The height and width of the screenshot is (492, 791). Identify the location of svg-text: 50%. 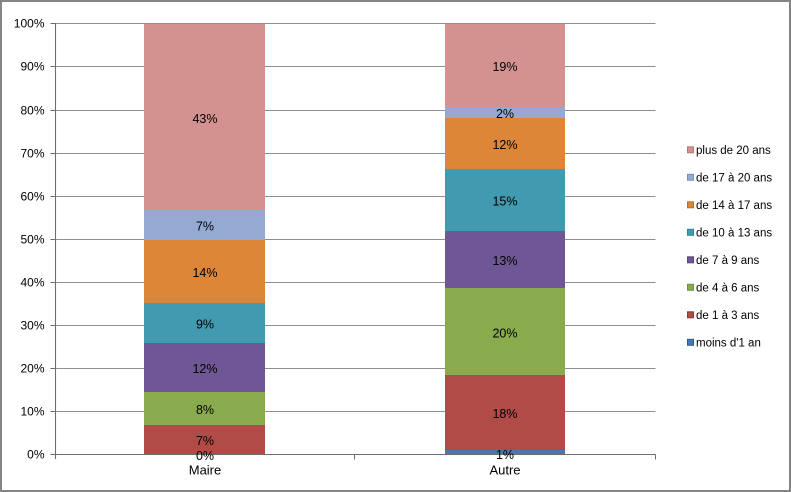
(32, 240).